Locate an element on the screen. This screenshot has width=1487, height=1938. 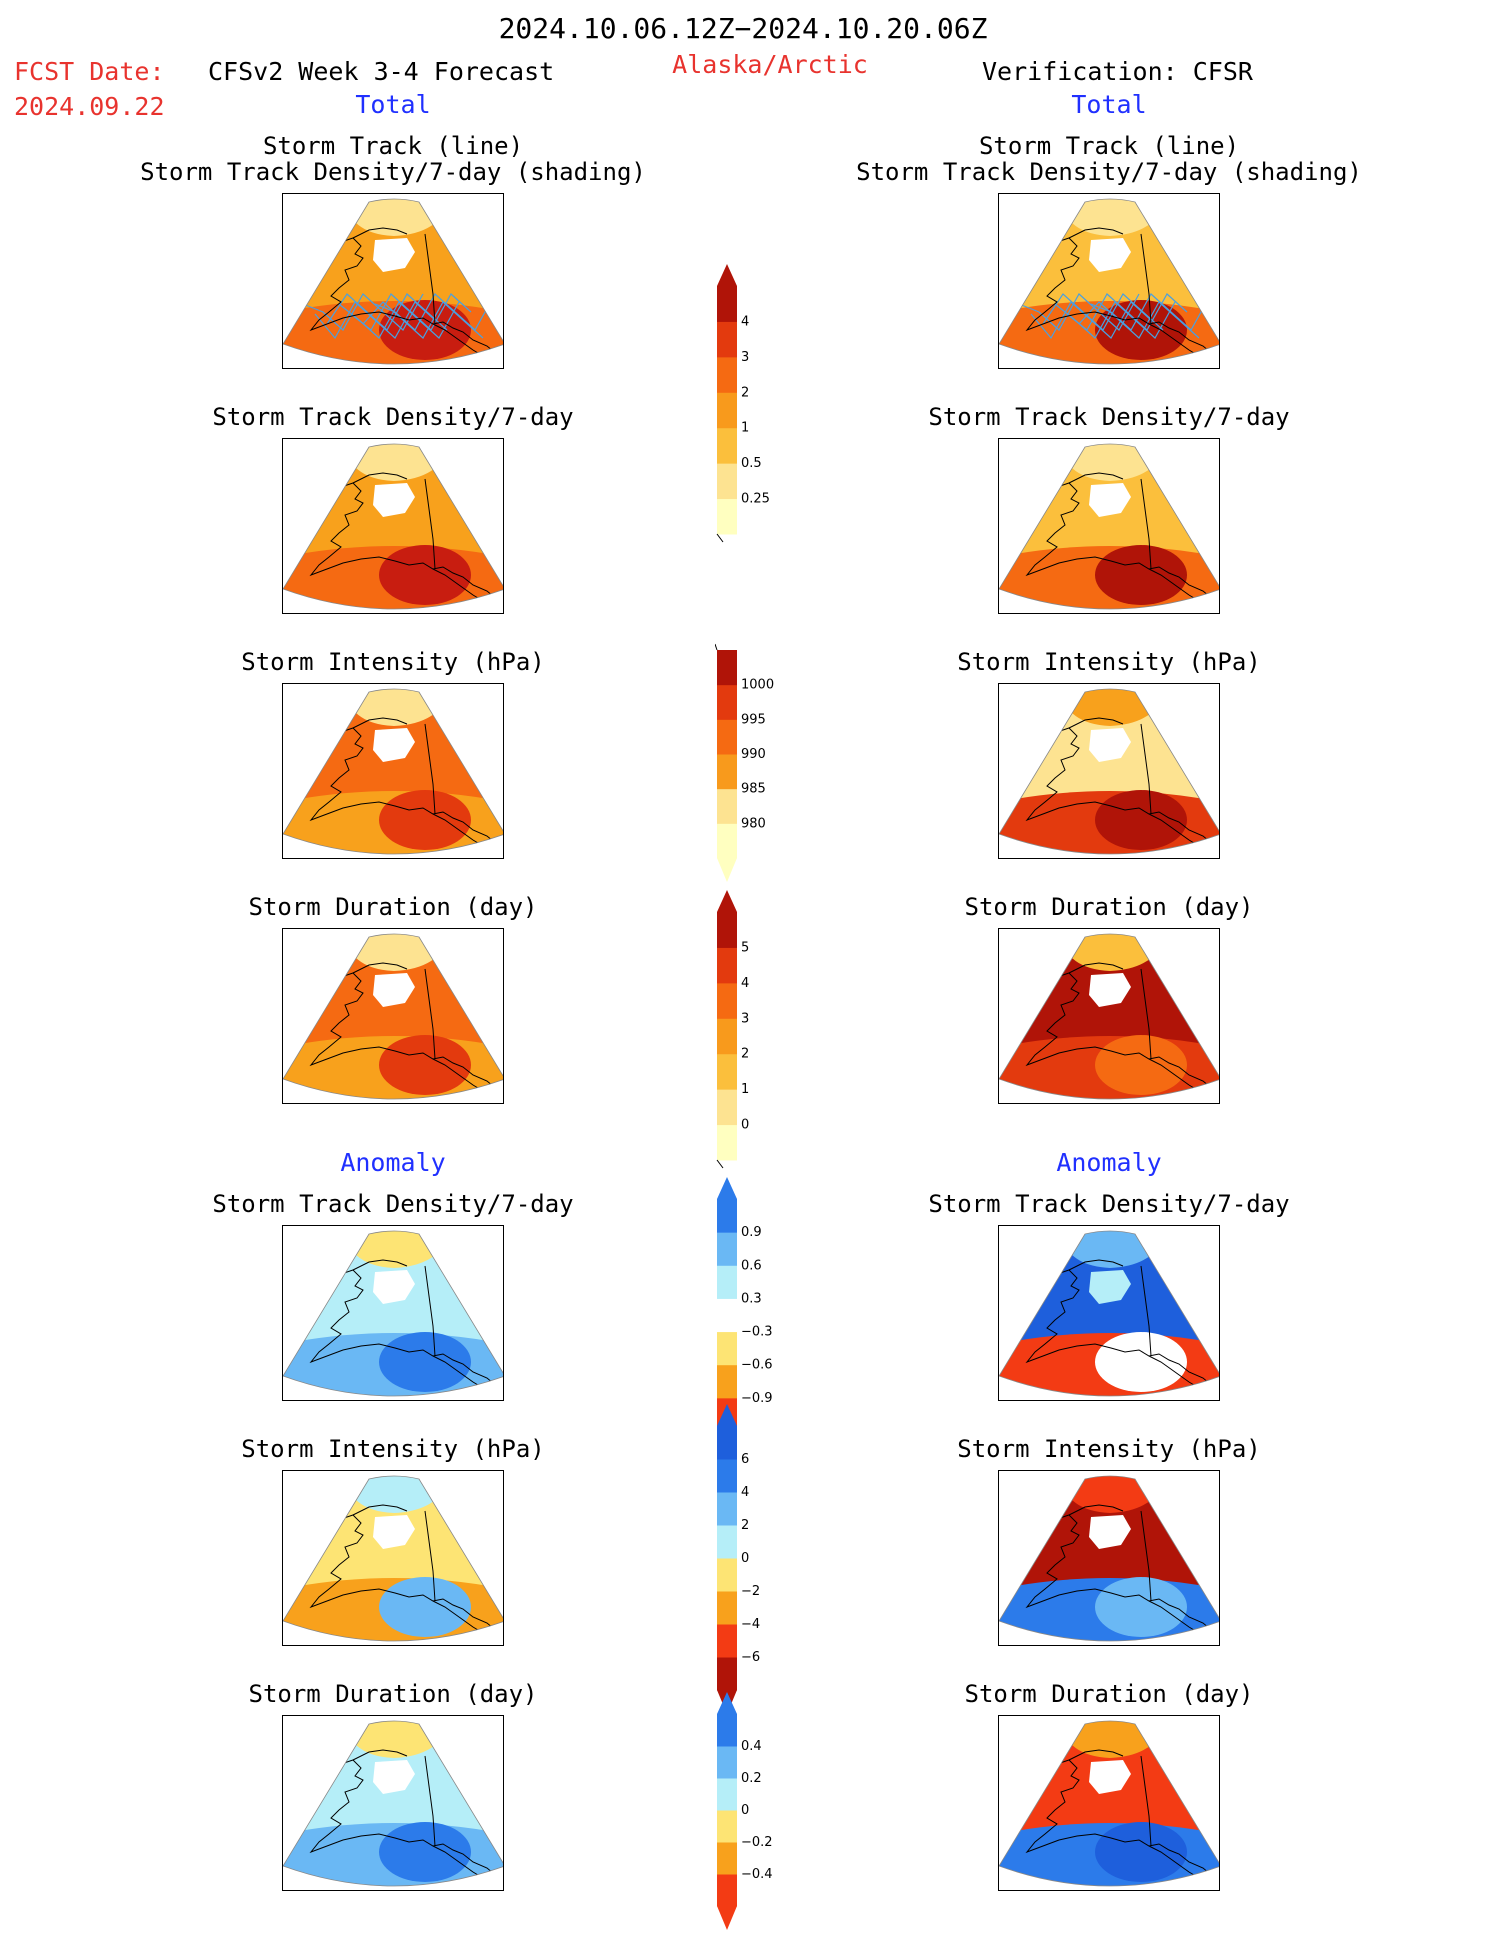
map-outline is located at coordinates (1109, 1016).